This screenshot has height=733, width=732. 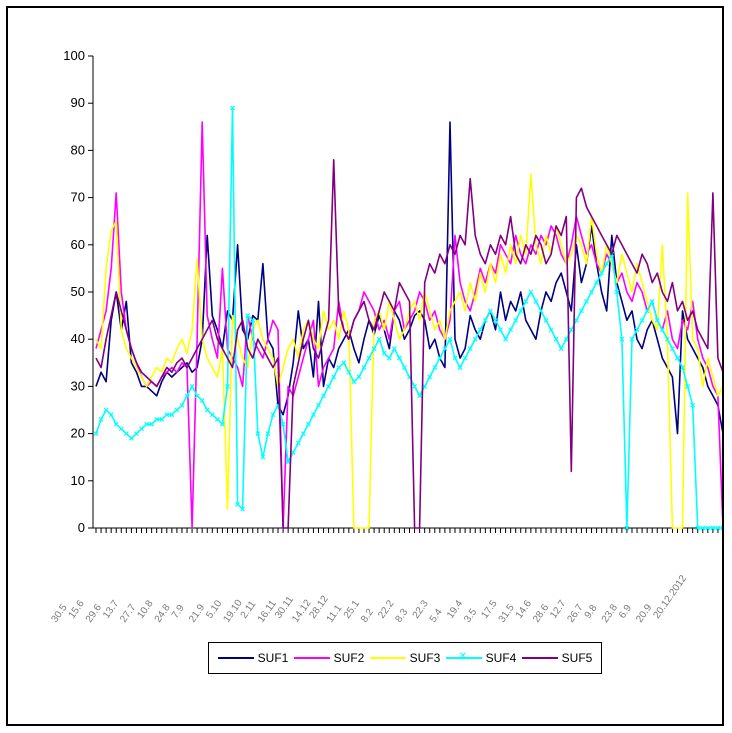 I want to click on y-tick-label: 70, so click(x=78, y=197).